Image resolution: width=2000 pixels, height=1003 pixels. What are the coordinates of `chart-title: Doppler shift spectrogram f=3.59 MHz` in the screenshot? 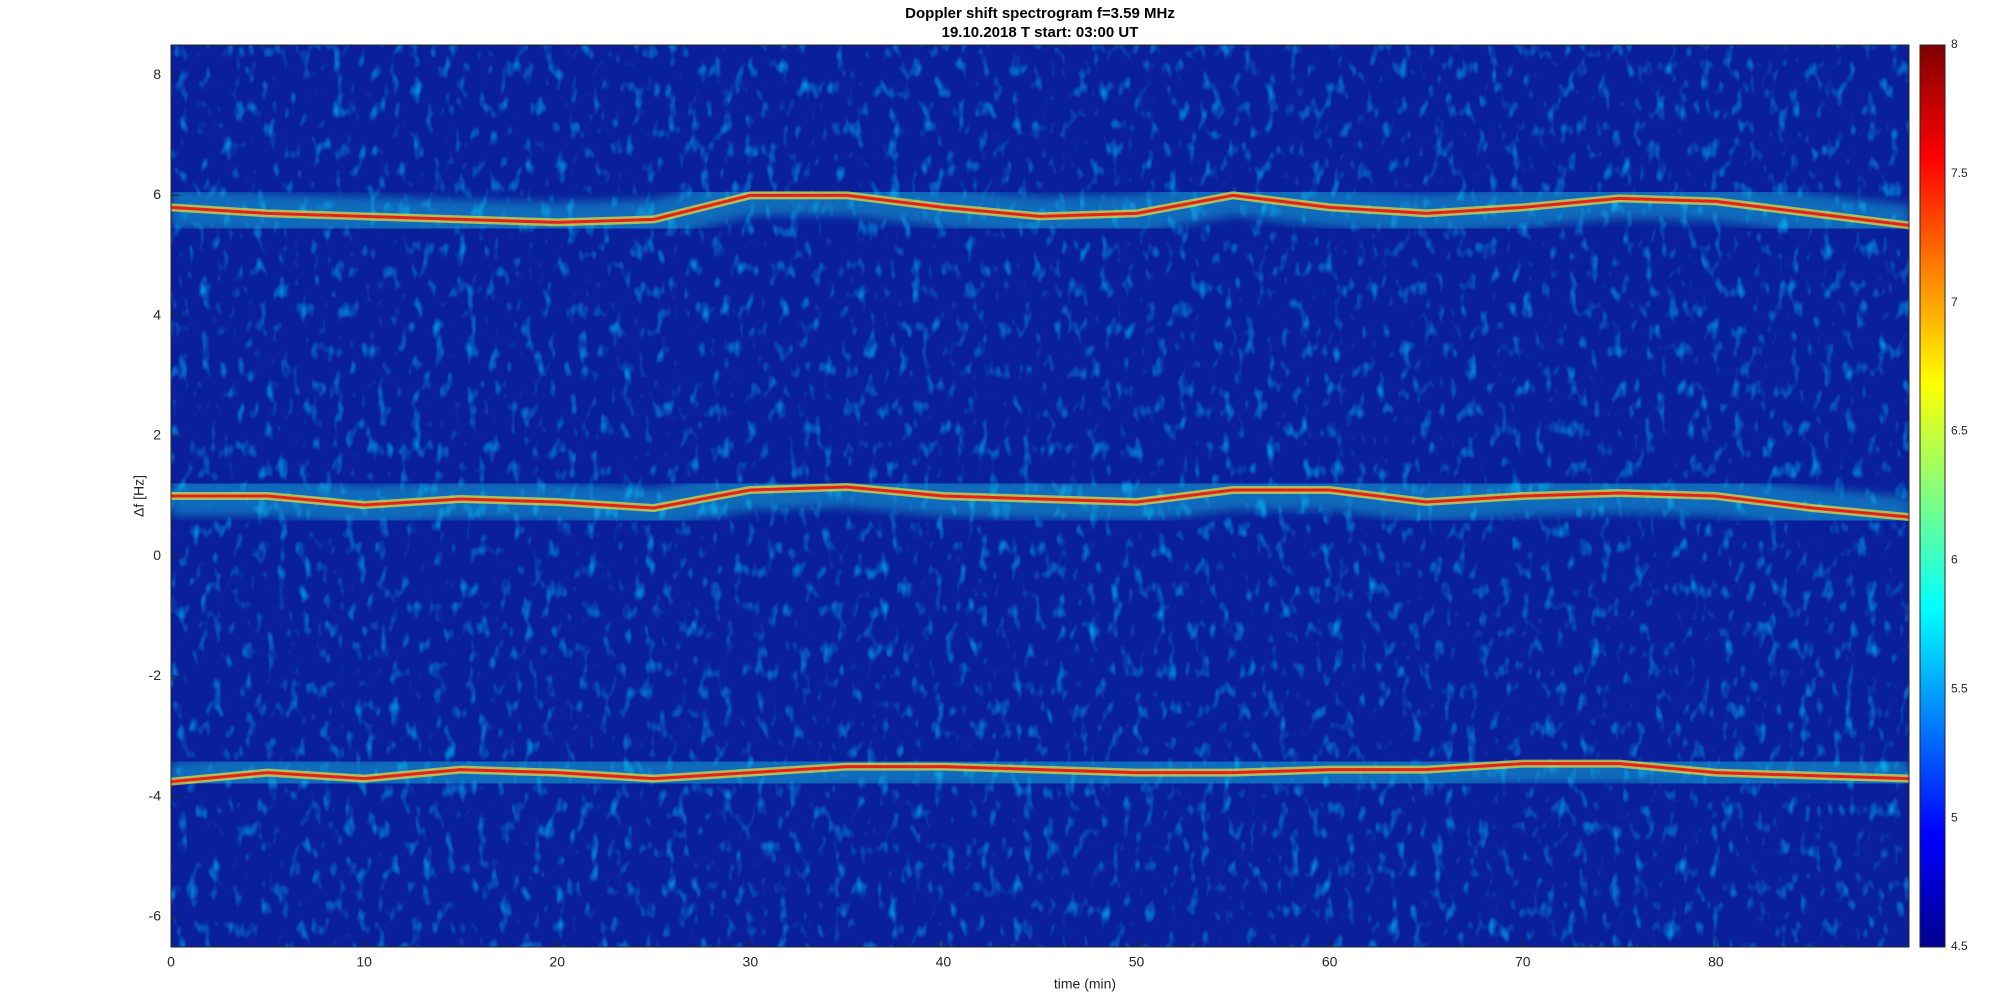 It's located at (1040, 13).